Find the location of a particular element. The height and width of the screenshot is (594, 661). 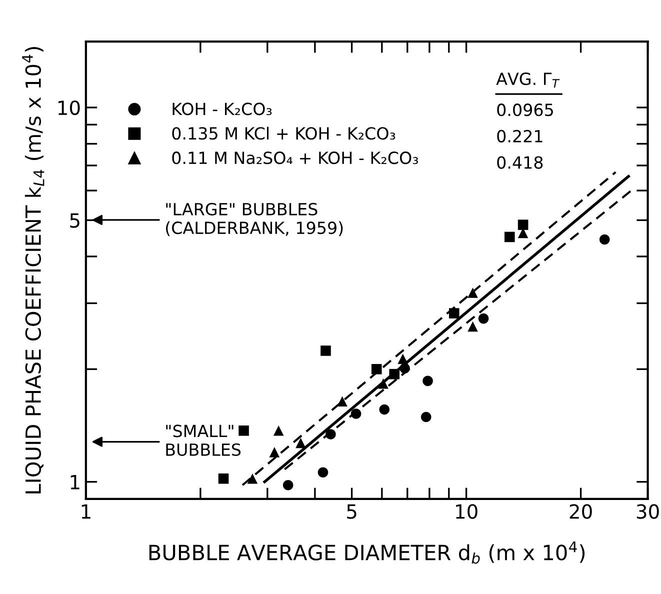

x-tick-label: 5 is located at coordinates (351, 511).